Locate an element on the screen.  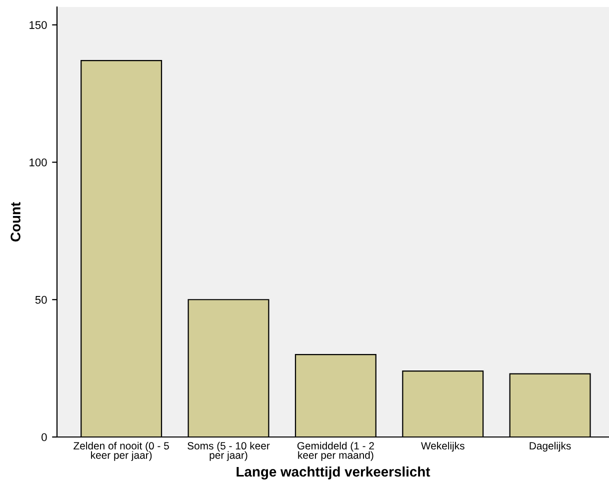
x-axis-title: Lange wachttijd verkeerslicht is located at coordinates (333, 473).